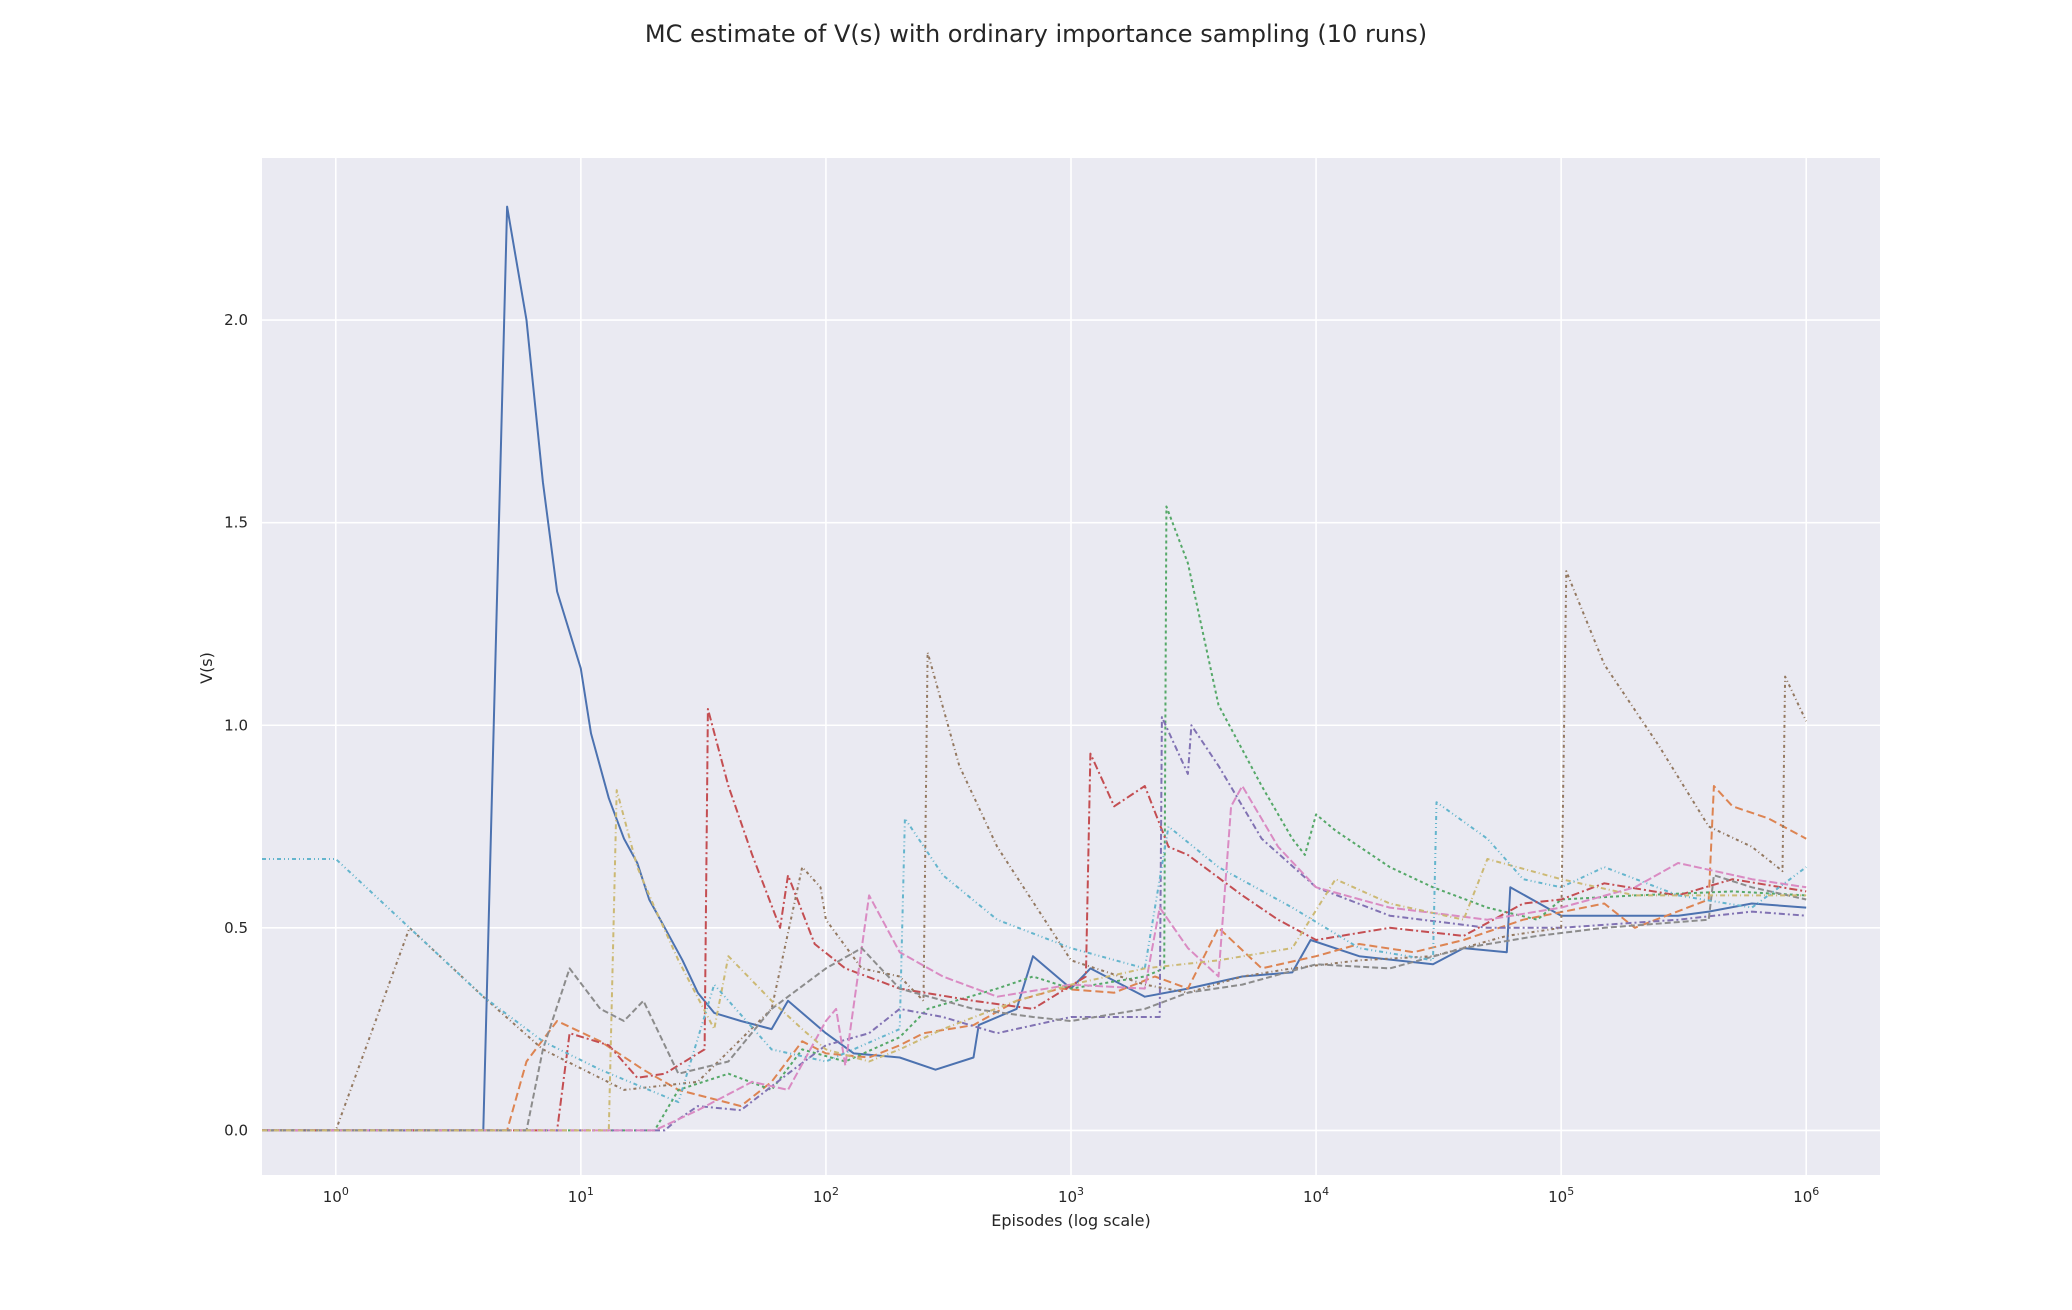  I want to click on x-tick-label-4: 10⁴, so click(1316, 1195).